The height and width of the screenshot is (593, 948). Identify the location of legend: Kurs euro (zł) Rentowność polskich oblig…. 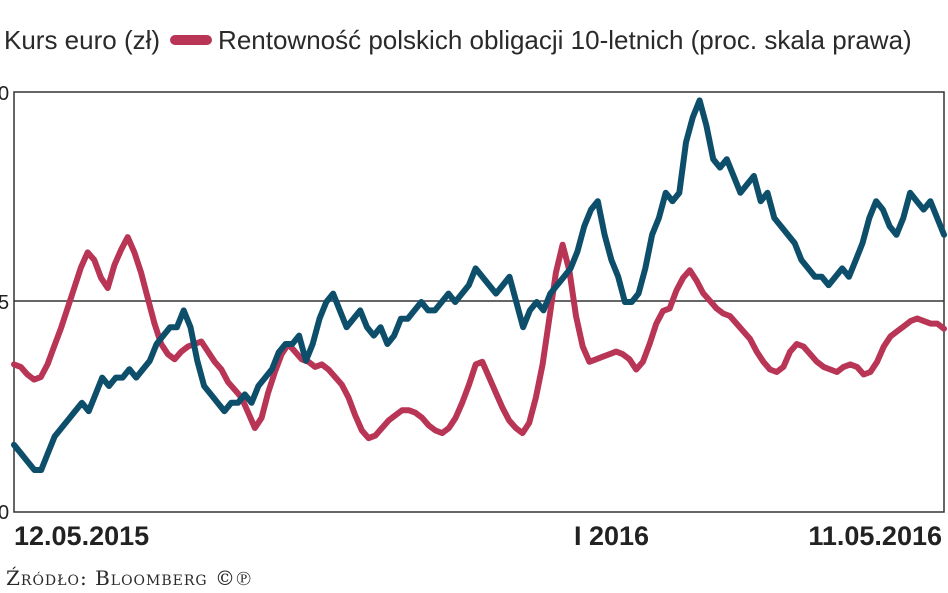
(458, 40).